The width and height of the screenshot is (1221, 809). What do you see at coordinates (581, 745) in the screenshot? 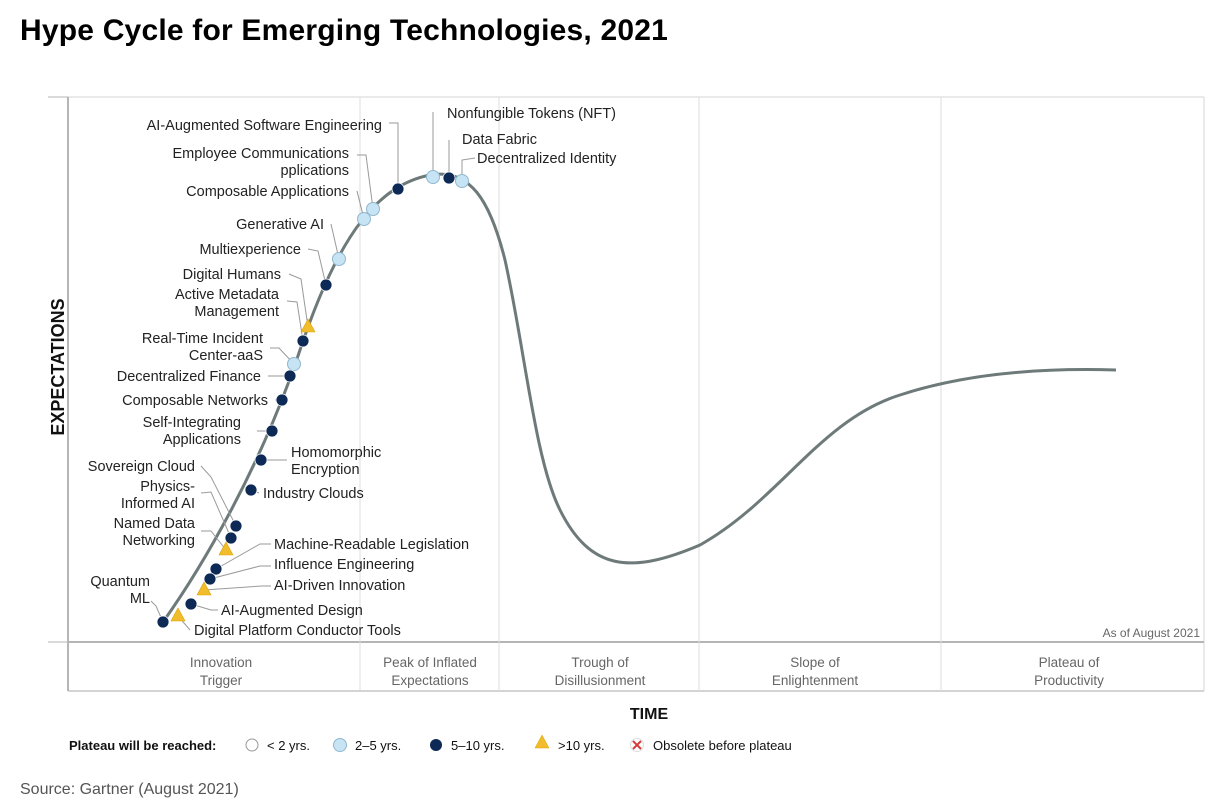
I see `legend-label-gt10: >10 yrs.` at bounding box center [581, 745].